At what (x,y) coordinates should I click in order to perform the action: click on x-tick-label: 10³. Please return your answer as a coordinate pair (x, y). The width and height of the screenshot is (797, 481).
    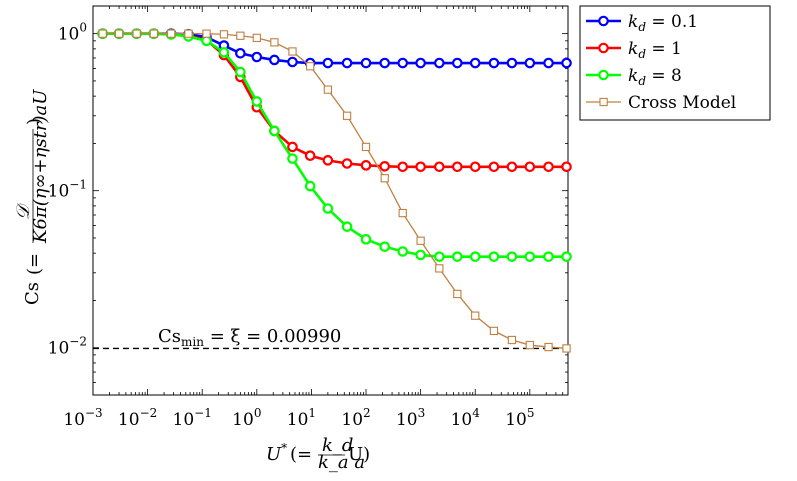
    Looking at the image, I should click on (410, 418).